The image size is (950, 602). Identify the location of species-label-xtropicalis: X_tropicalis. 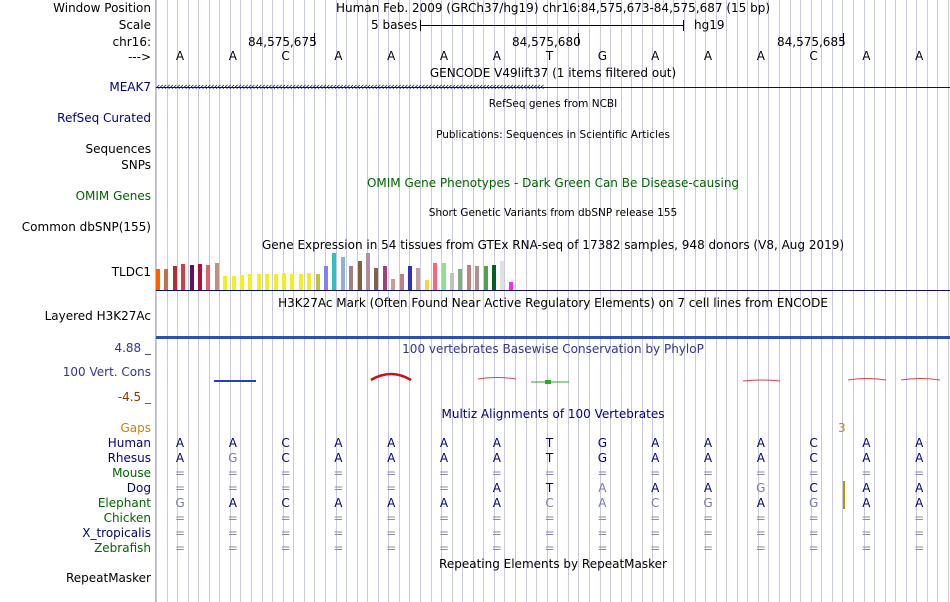
(116, 533).